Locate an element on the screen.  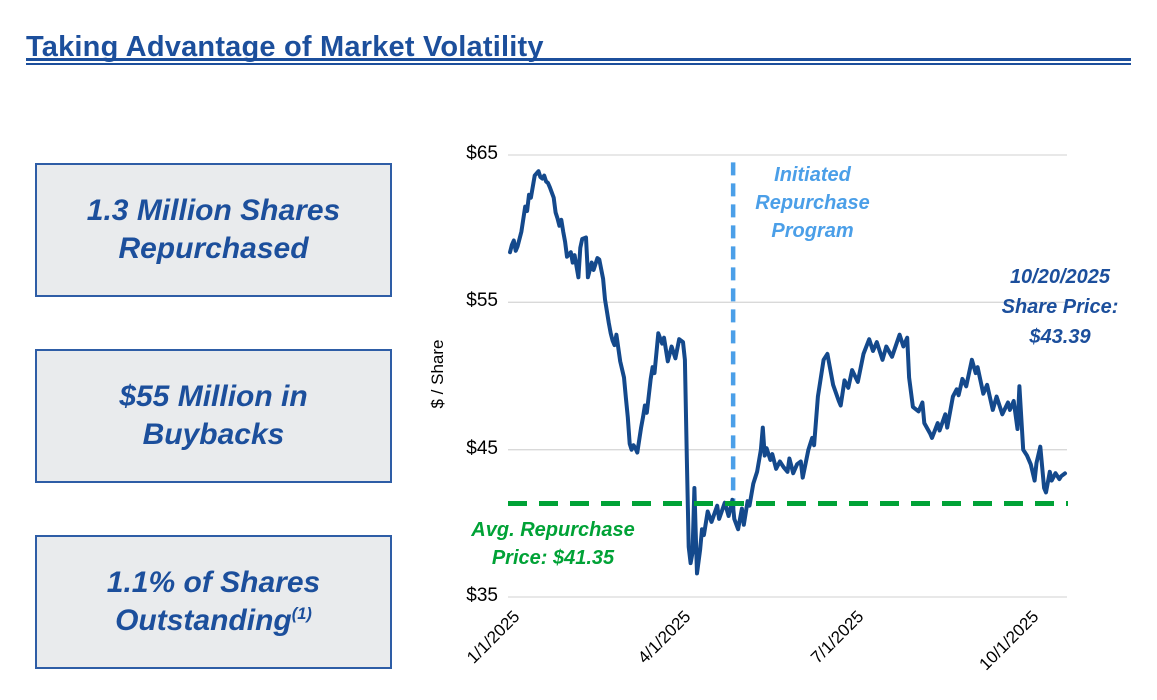
stat-box-percent-outstanding: 1.1% of Shares Outstanding(1) is located at coordinates (213, 602).